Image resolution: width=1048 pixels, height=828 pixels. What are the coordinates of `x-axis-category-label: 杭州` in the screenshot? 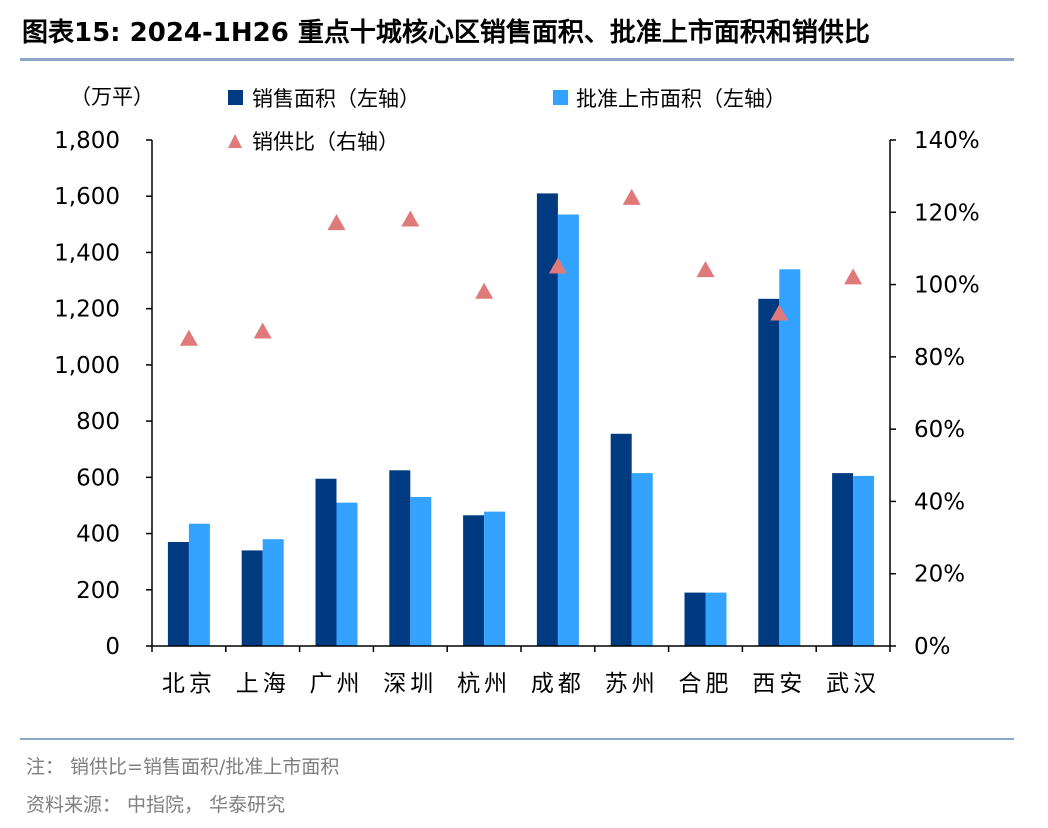 It's located at (484, 684).